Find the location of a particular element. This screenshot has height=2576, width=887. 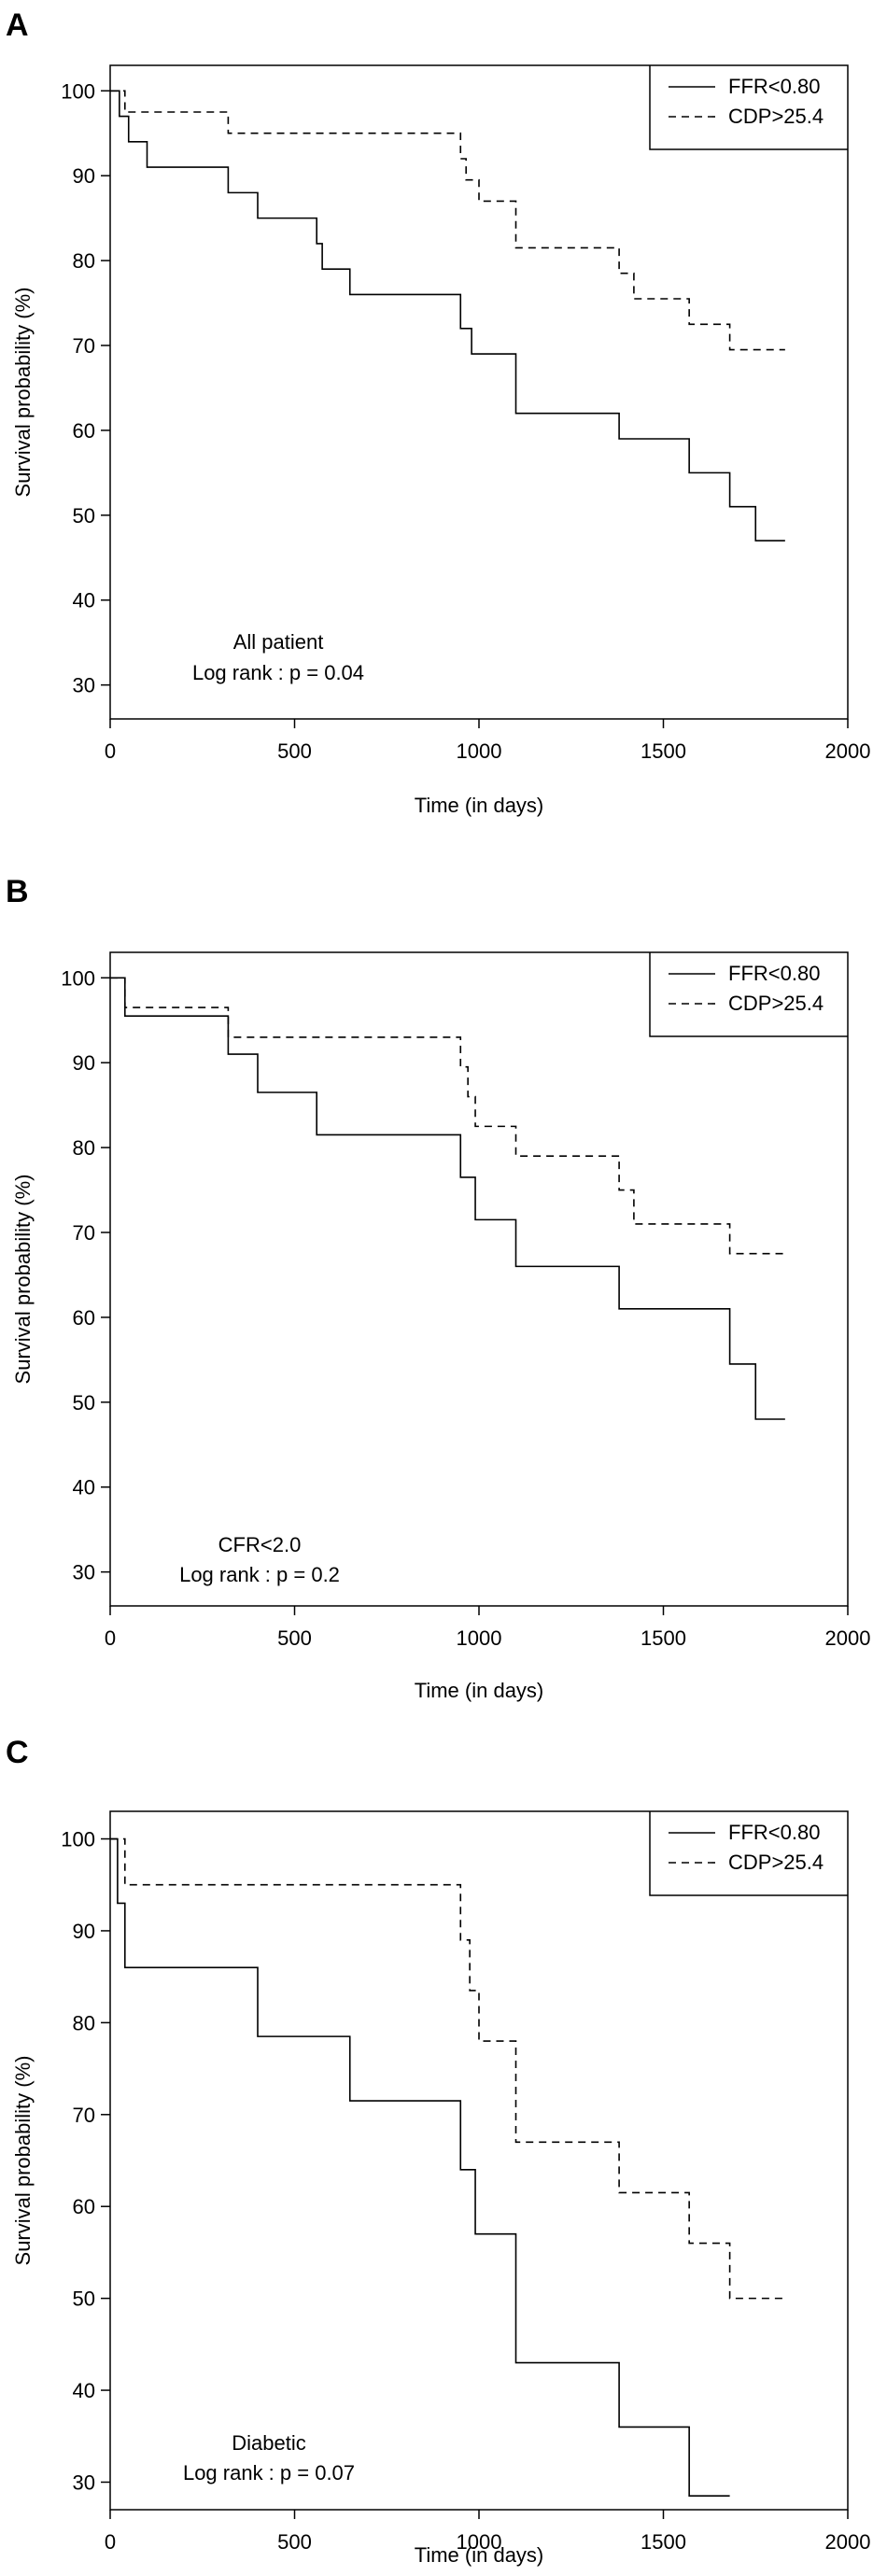

panel-letter-c: C is located at coordinates (17, 1753).